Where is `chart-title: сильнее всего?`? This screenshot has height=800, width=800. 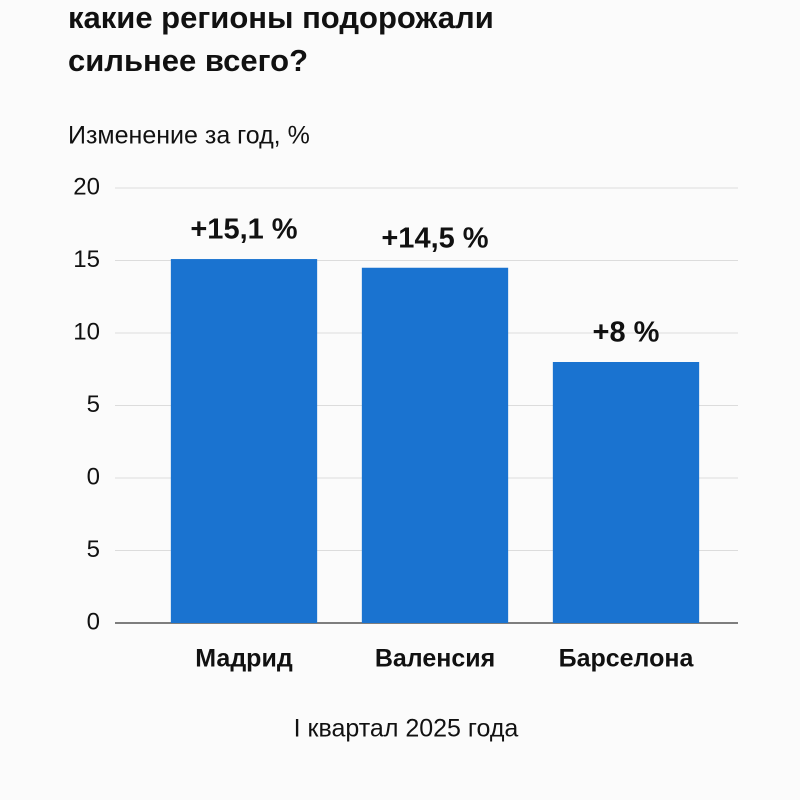
chart-title: сильнее всего? is located at coordinates (188, 60).